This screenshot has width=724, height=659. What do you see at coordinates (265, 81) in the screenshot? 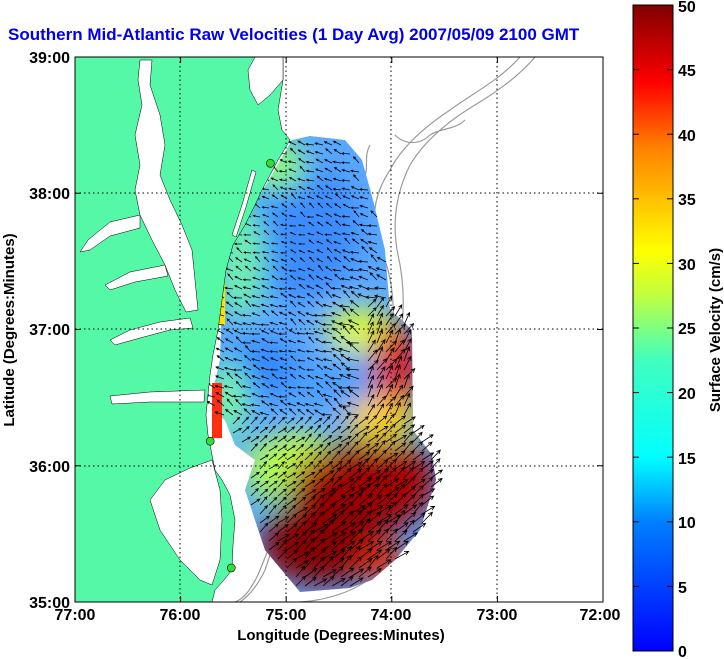
I see `delaware-bay` at bounding box center [265, 81].